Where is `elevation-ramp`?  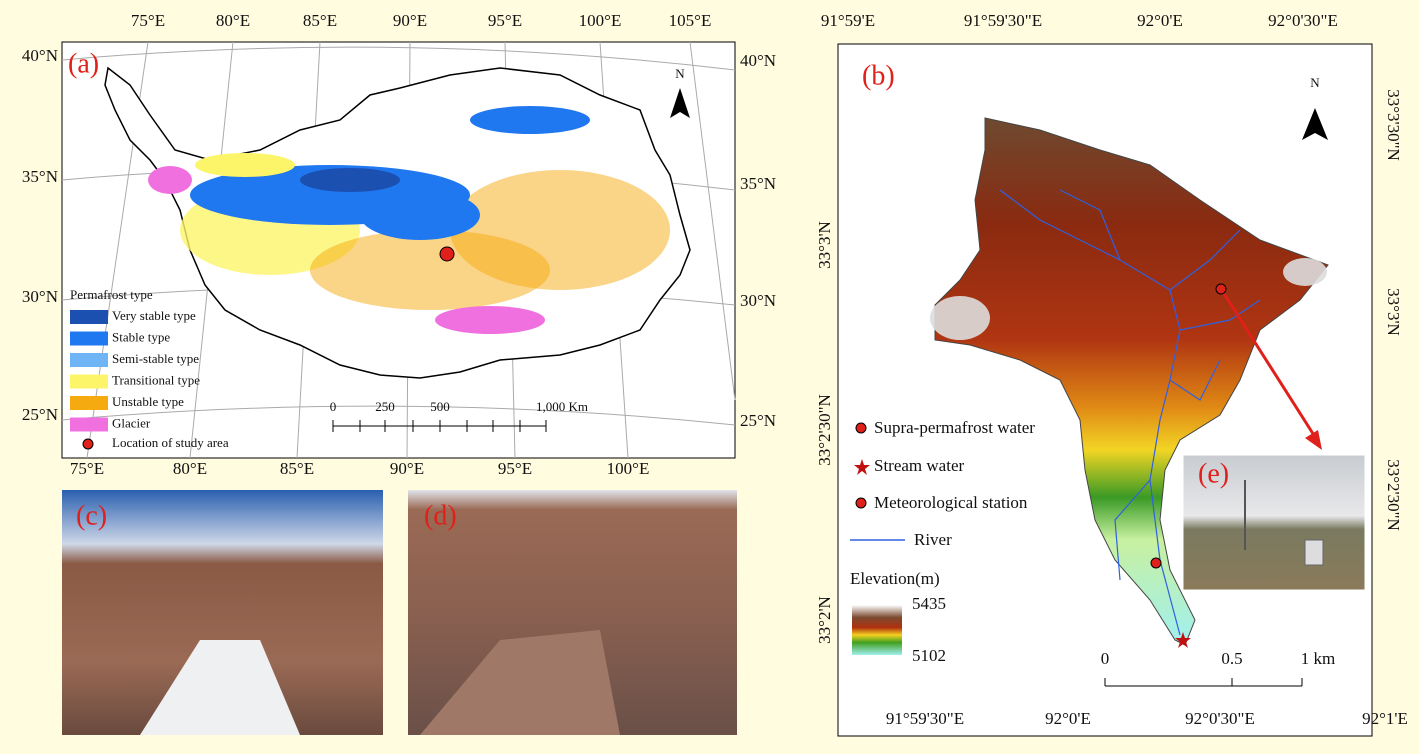 elevation-ramp is located at coordinates (877, 630).